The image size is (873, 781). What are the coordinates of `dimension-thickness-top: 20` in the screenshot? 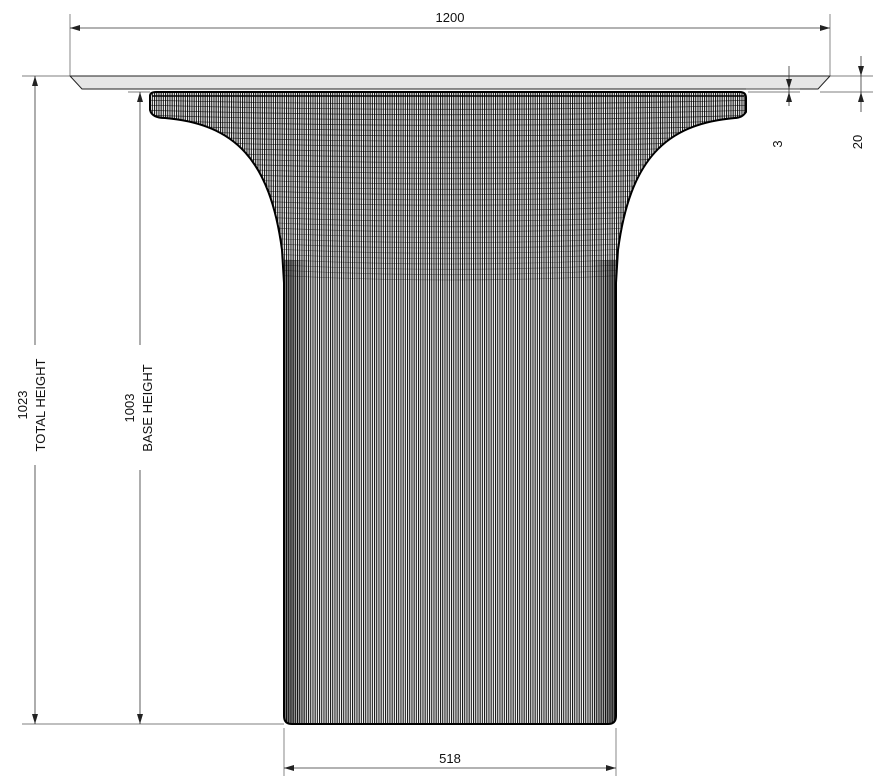 It's located at (846, 102).